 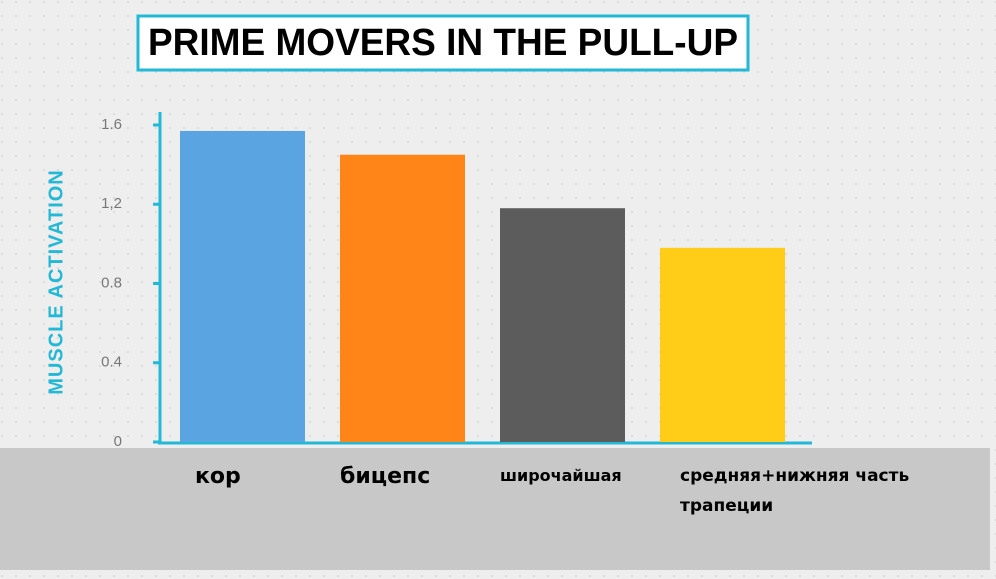 What do you see at coordinates (111, 362) in the screenshot?
I see `y-tick-label: 0.4` at bounding box center [111, 362].